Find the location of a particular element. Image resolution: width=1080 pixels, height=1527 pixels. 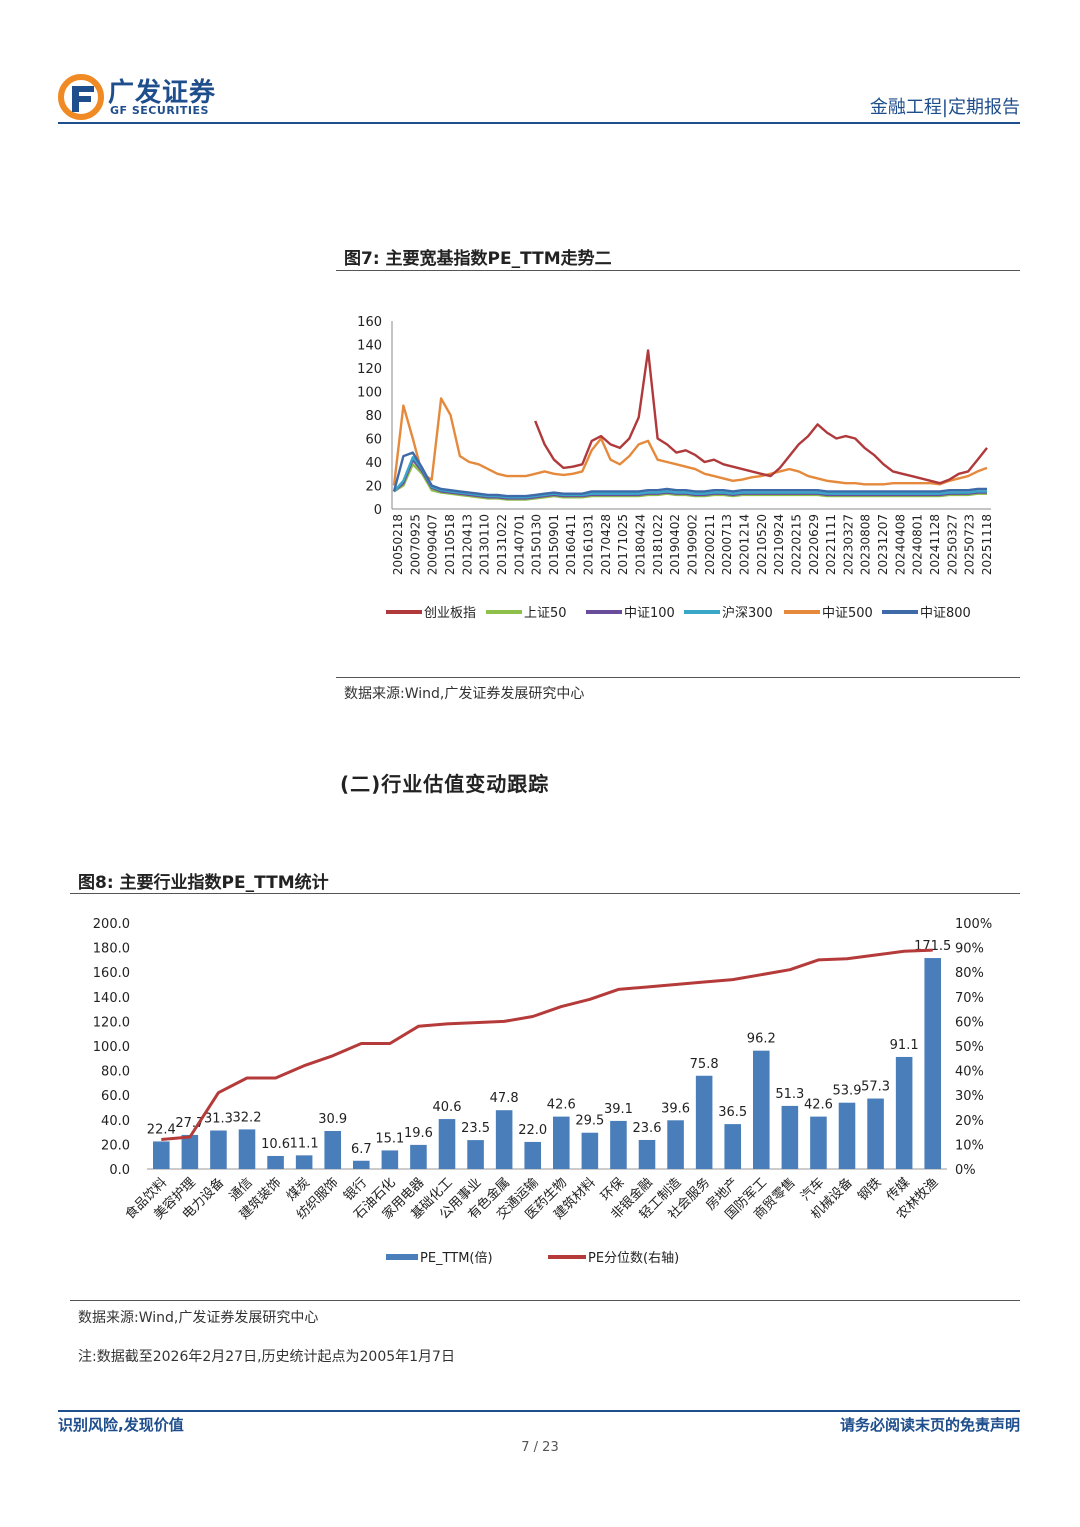

bar-data-label: 6.7 is located at coordinates (361, 1149).